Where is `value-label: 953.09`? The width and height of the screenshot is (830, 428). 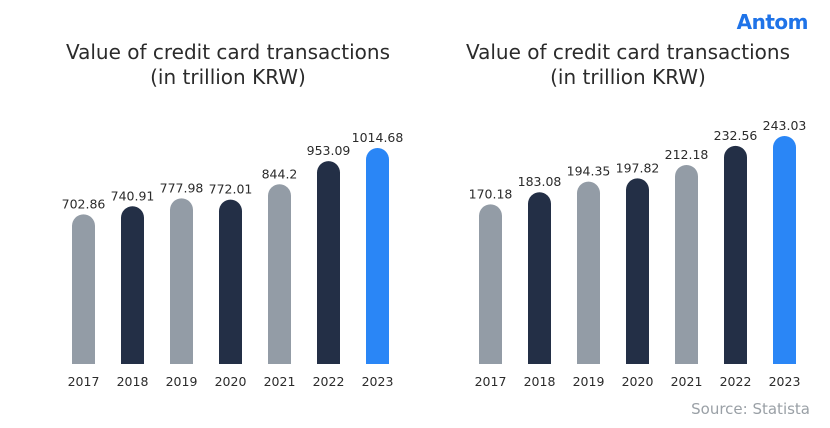
value-label: 953.09 is located at coordinates (329, 150).